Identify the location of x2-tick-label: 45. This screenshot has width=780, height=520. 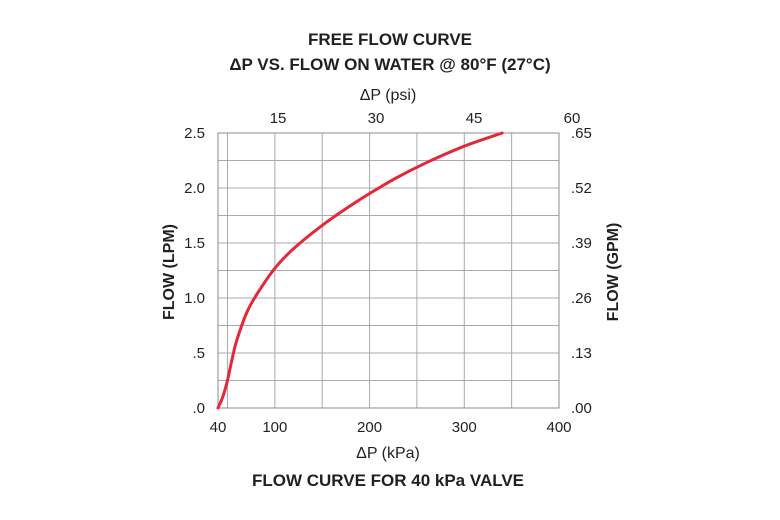
(474, 118).